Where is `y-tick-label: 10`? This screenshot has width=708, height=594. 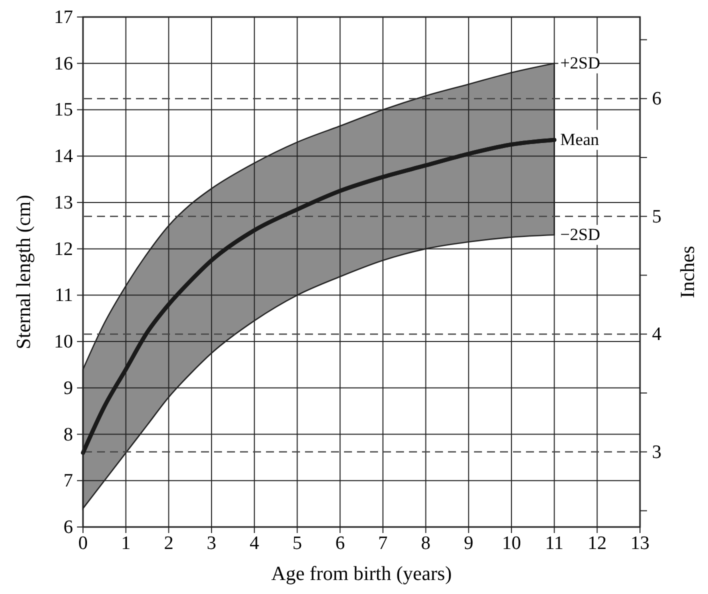 y-tick-label: 10 is located at coordinates (63, 342).